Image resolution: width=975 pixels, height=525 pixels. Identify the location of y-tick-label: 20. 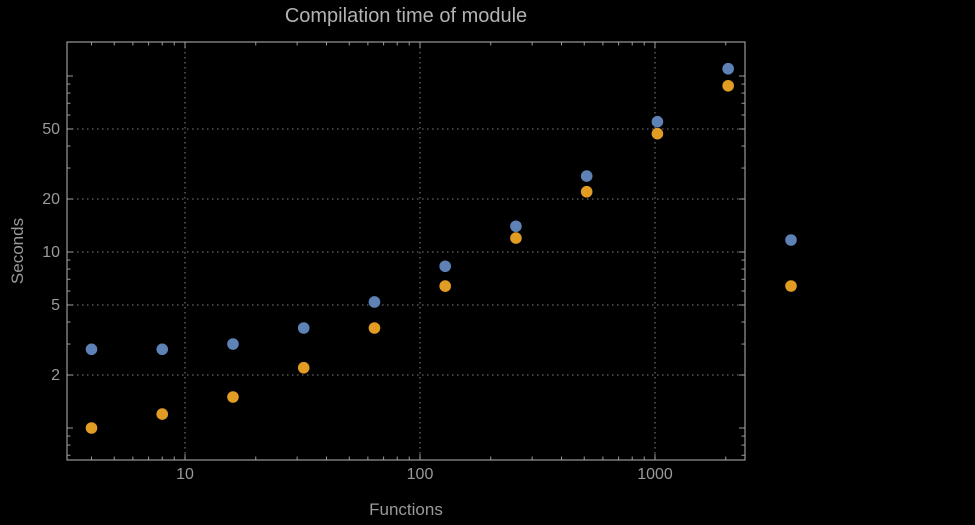
(51, 199).